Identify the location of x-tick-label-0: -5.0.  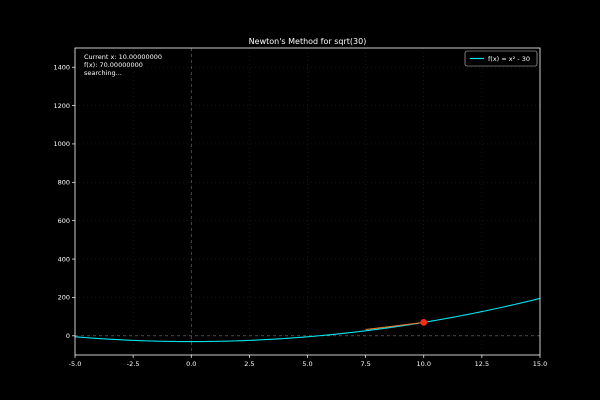
(75, 364).